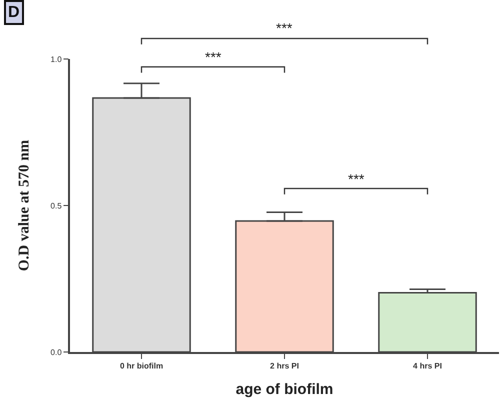 Image resolution: width=501 pixels, height=403 pixels. I want to click on y-tick-label: 0.0, so click(56, 352).